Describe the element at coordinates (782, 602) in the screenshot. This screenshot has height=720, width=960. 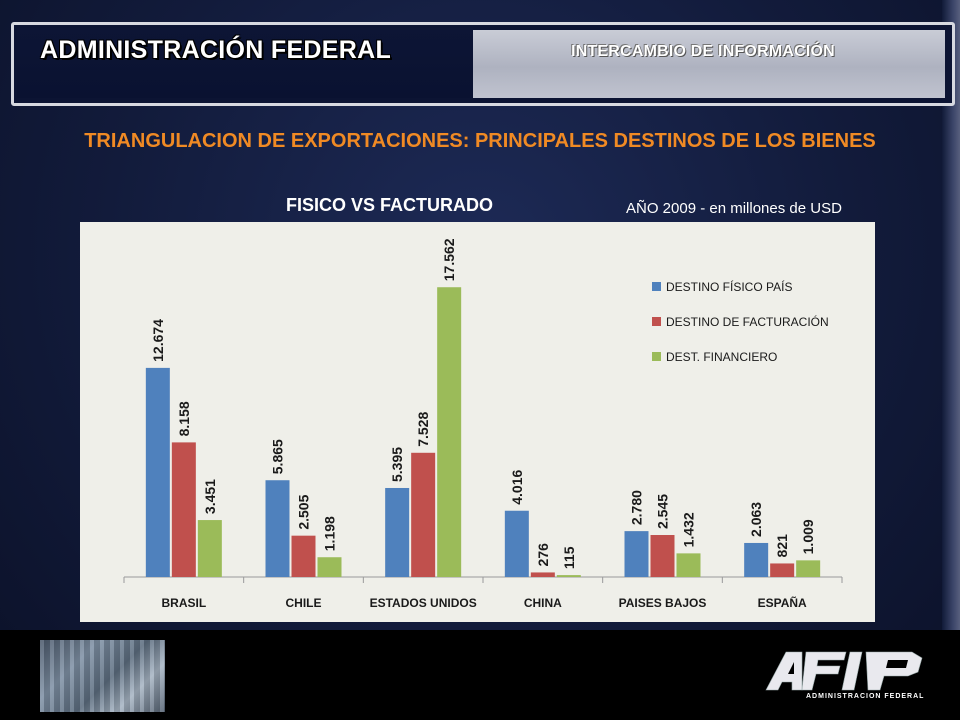
I see `category-label: ESPAÑA` at that location.